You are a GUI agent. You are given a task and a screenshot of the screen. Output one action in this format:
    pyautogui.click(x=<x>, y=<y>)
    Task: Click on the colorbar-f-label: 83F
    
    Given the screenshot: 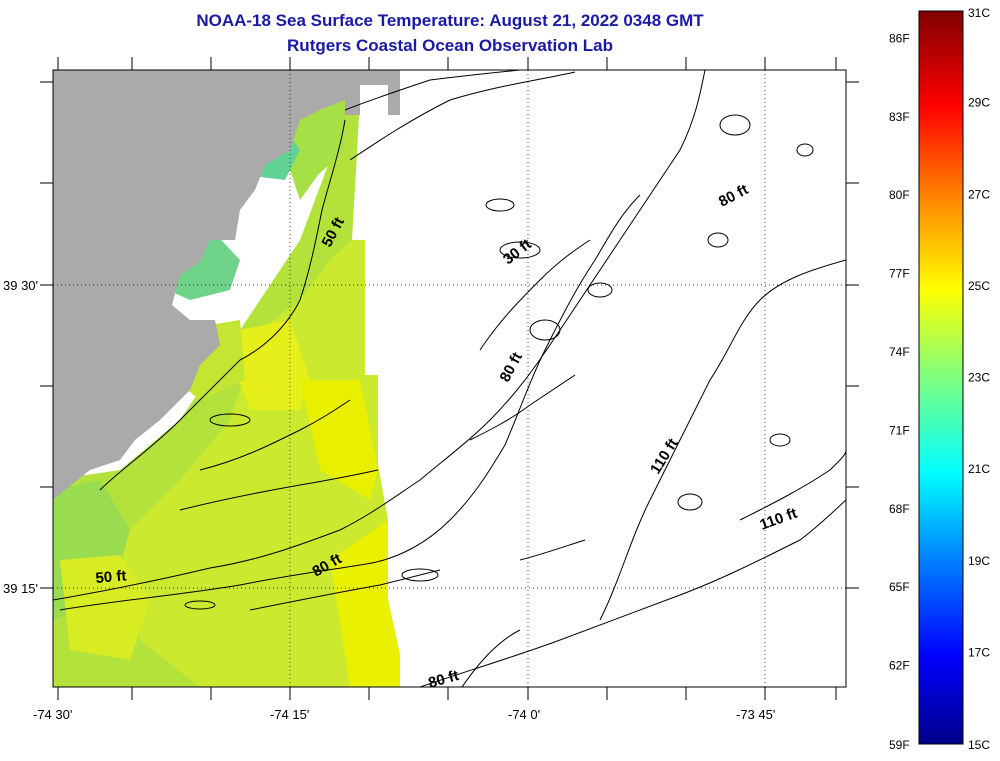 What is the action you would take?
    pyautogui.click(x=899, y=117)
    